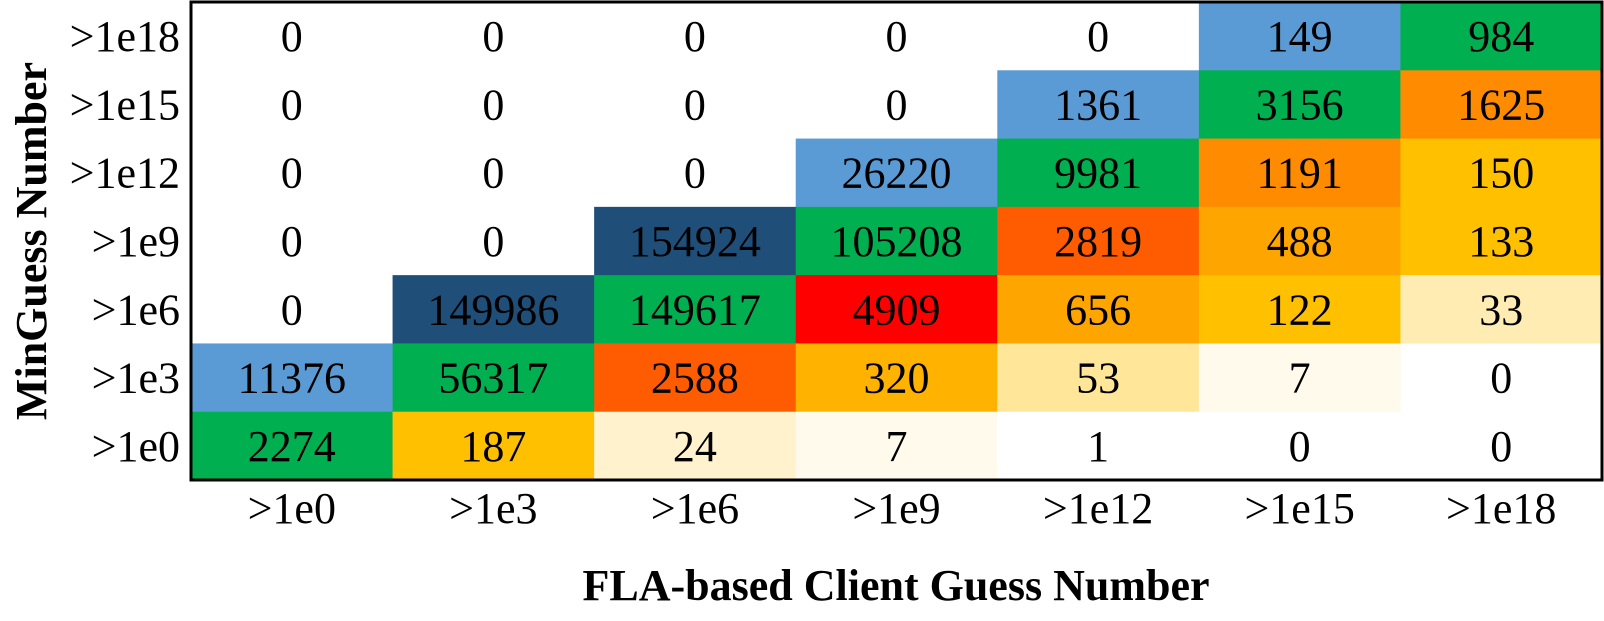 This screenshot has width=1604, height=621. What do you see at coordinates (125, 173) in the screenshot?
I see `y-tick-label: >1e12` at bounding box center [125, 173].